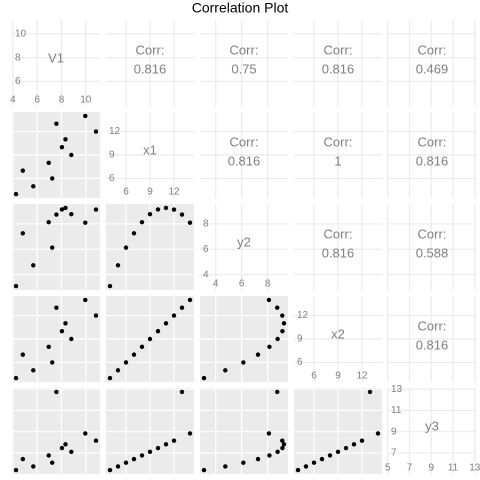 Image resolution: width=480 pixels, height=480 pixels. I want to click on variable-name: V1, so click(56, 57).